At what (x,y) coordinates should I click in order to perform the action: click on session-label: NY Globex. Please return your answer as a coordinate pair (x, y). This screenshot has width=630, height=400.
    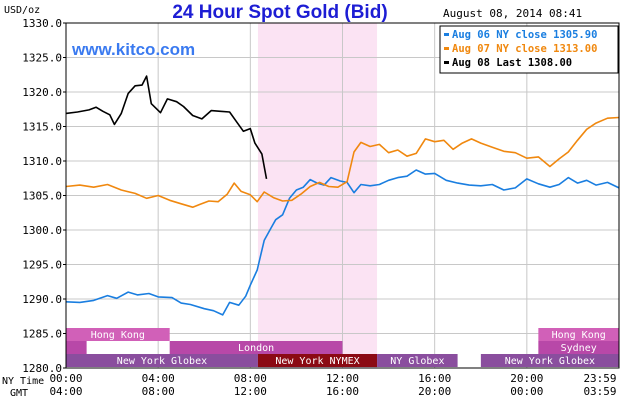
    Looking at the image, I should click on (417, 361).